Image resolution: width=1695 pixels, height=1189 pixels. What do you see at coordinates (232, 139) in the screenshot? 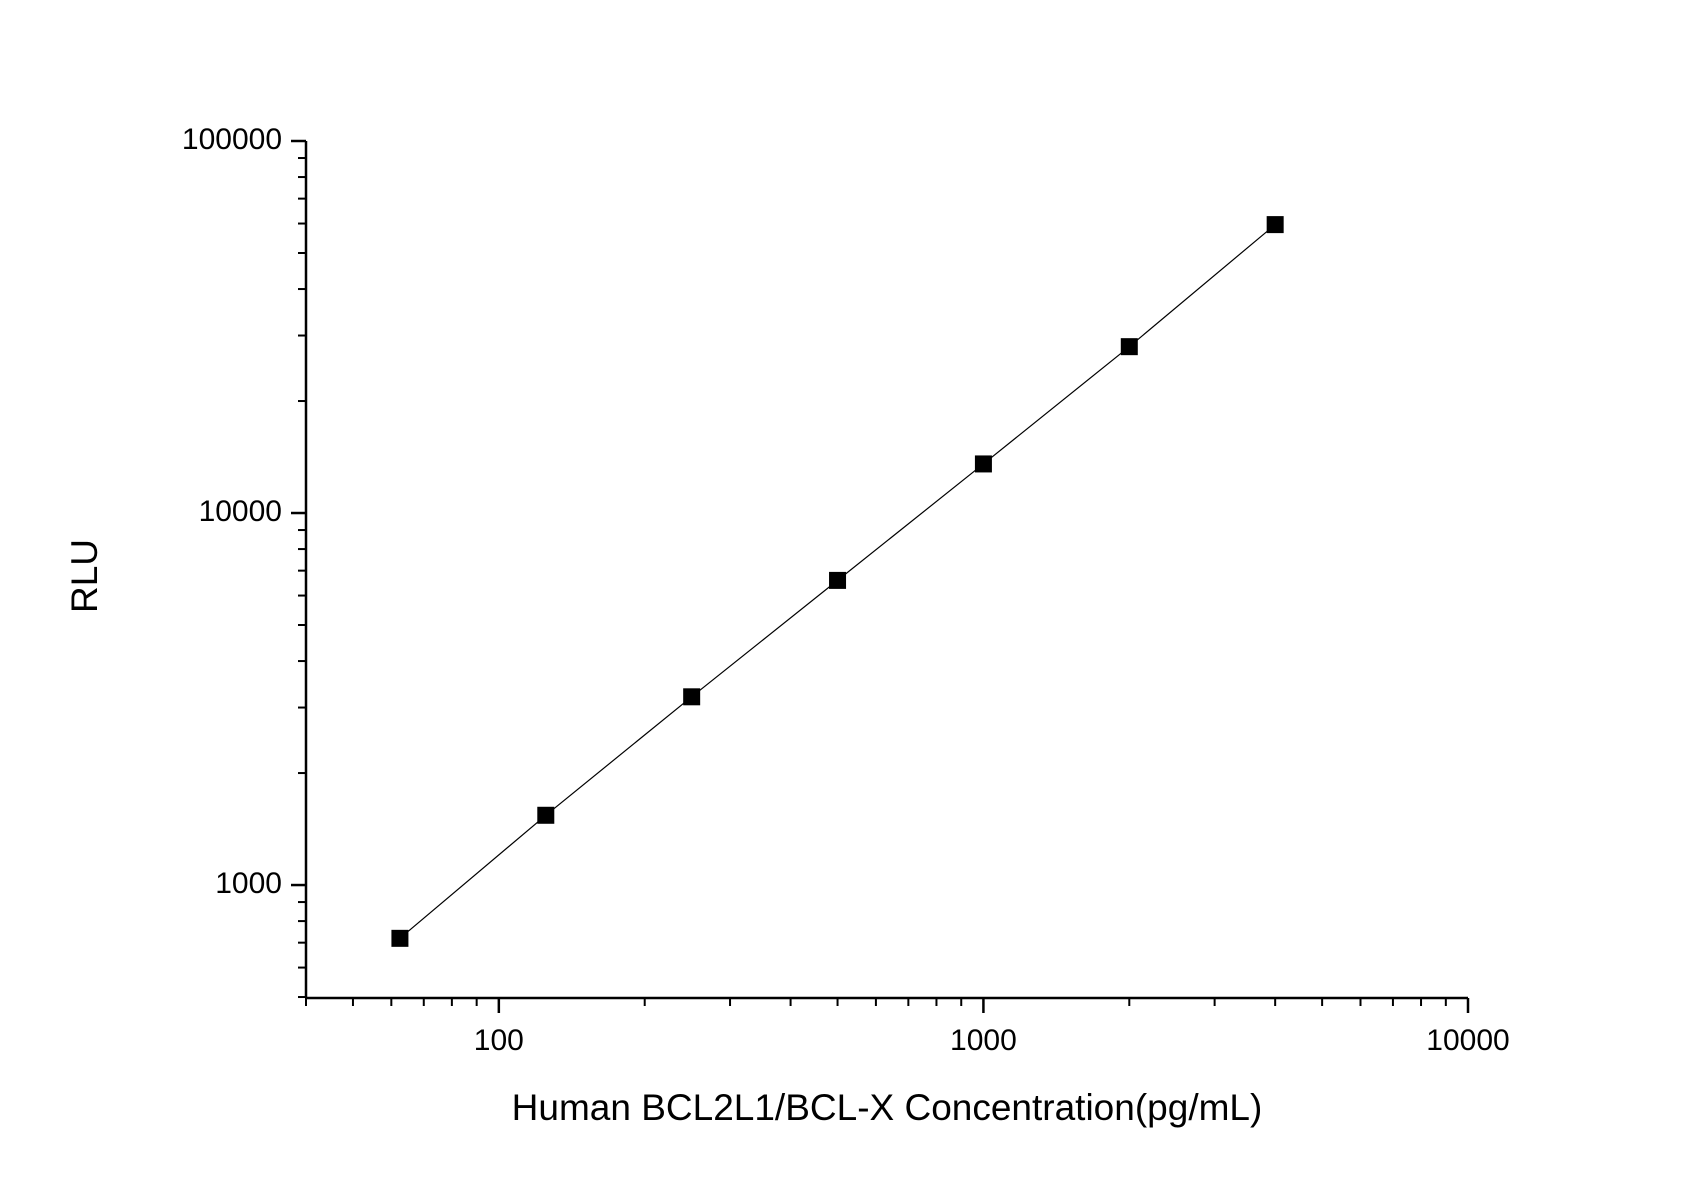
I see `y-tick-label: 100000` at bounding box center [232, 139].